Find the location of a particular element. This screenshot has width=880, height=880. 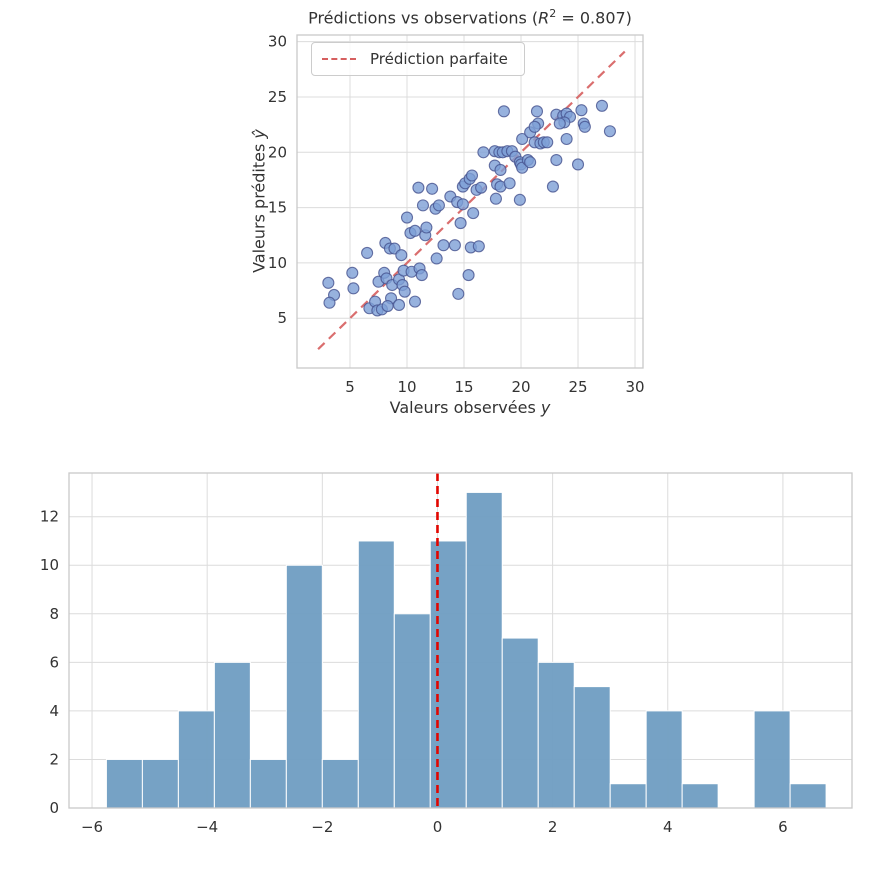

x-tick-label: −2 is located at coordinates (322, 827).